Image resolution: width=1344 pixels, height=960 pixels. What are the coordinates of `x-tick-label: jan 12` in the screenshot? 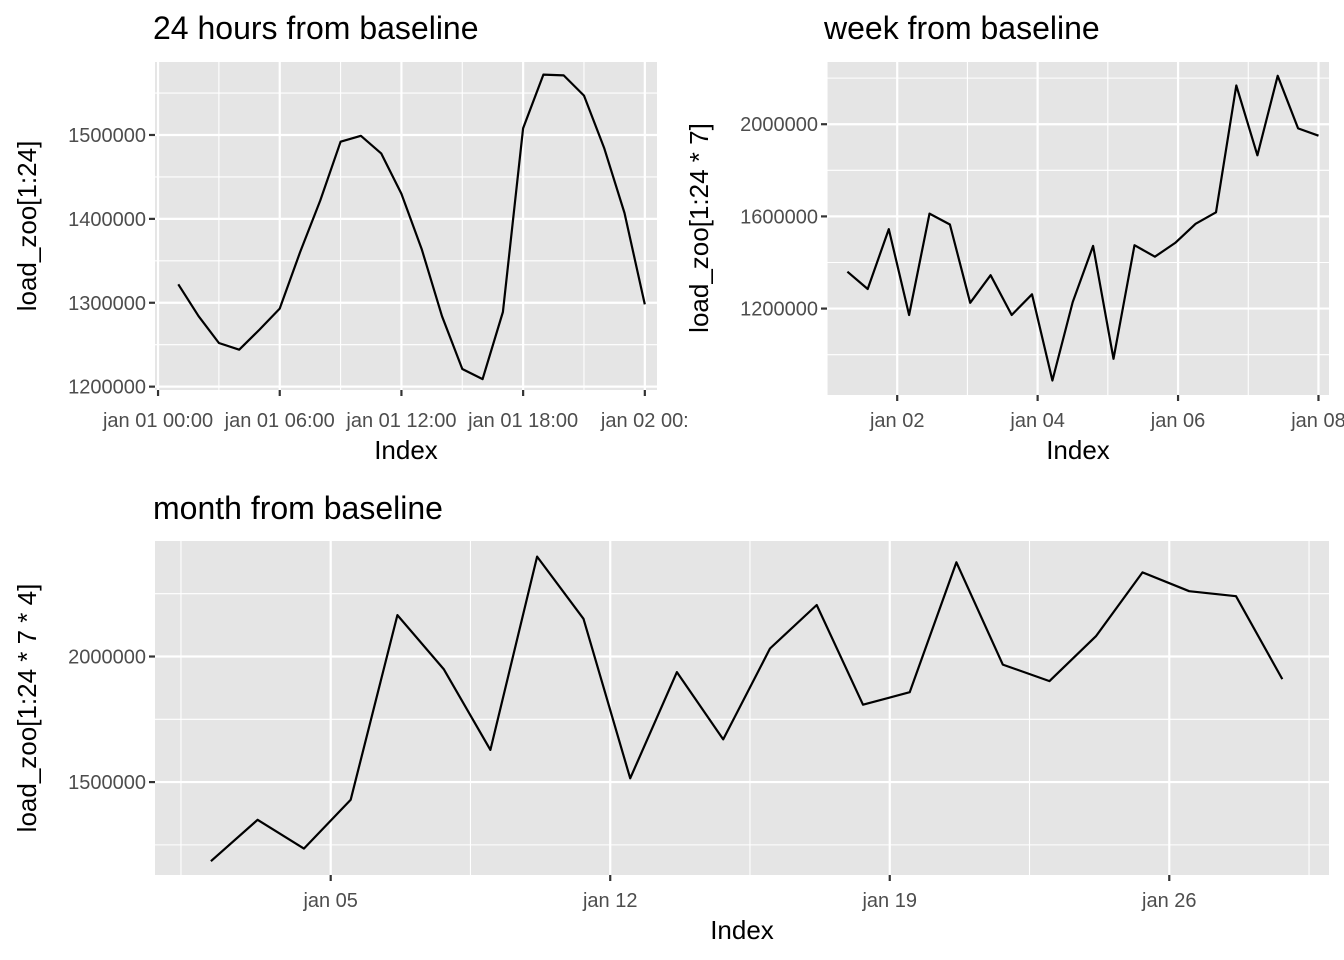 It's located at (610, 901).